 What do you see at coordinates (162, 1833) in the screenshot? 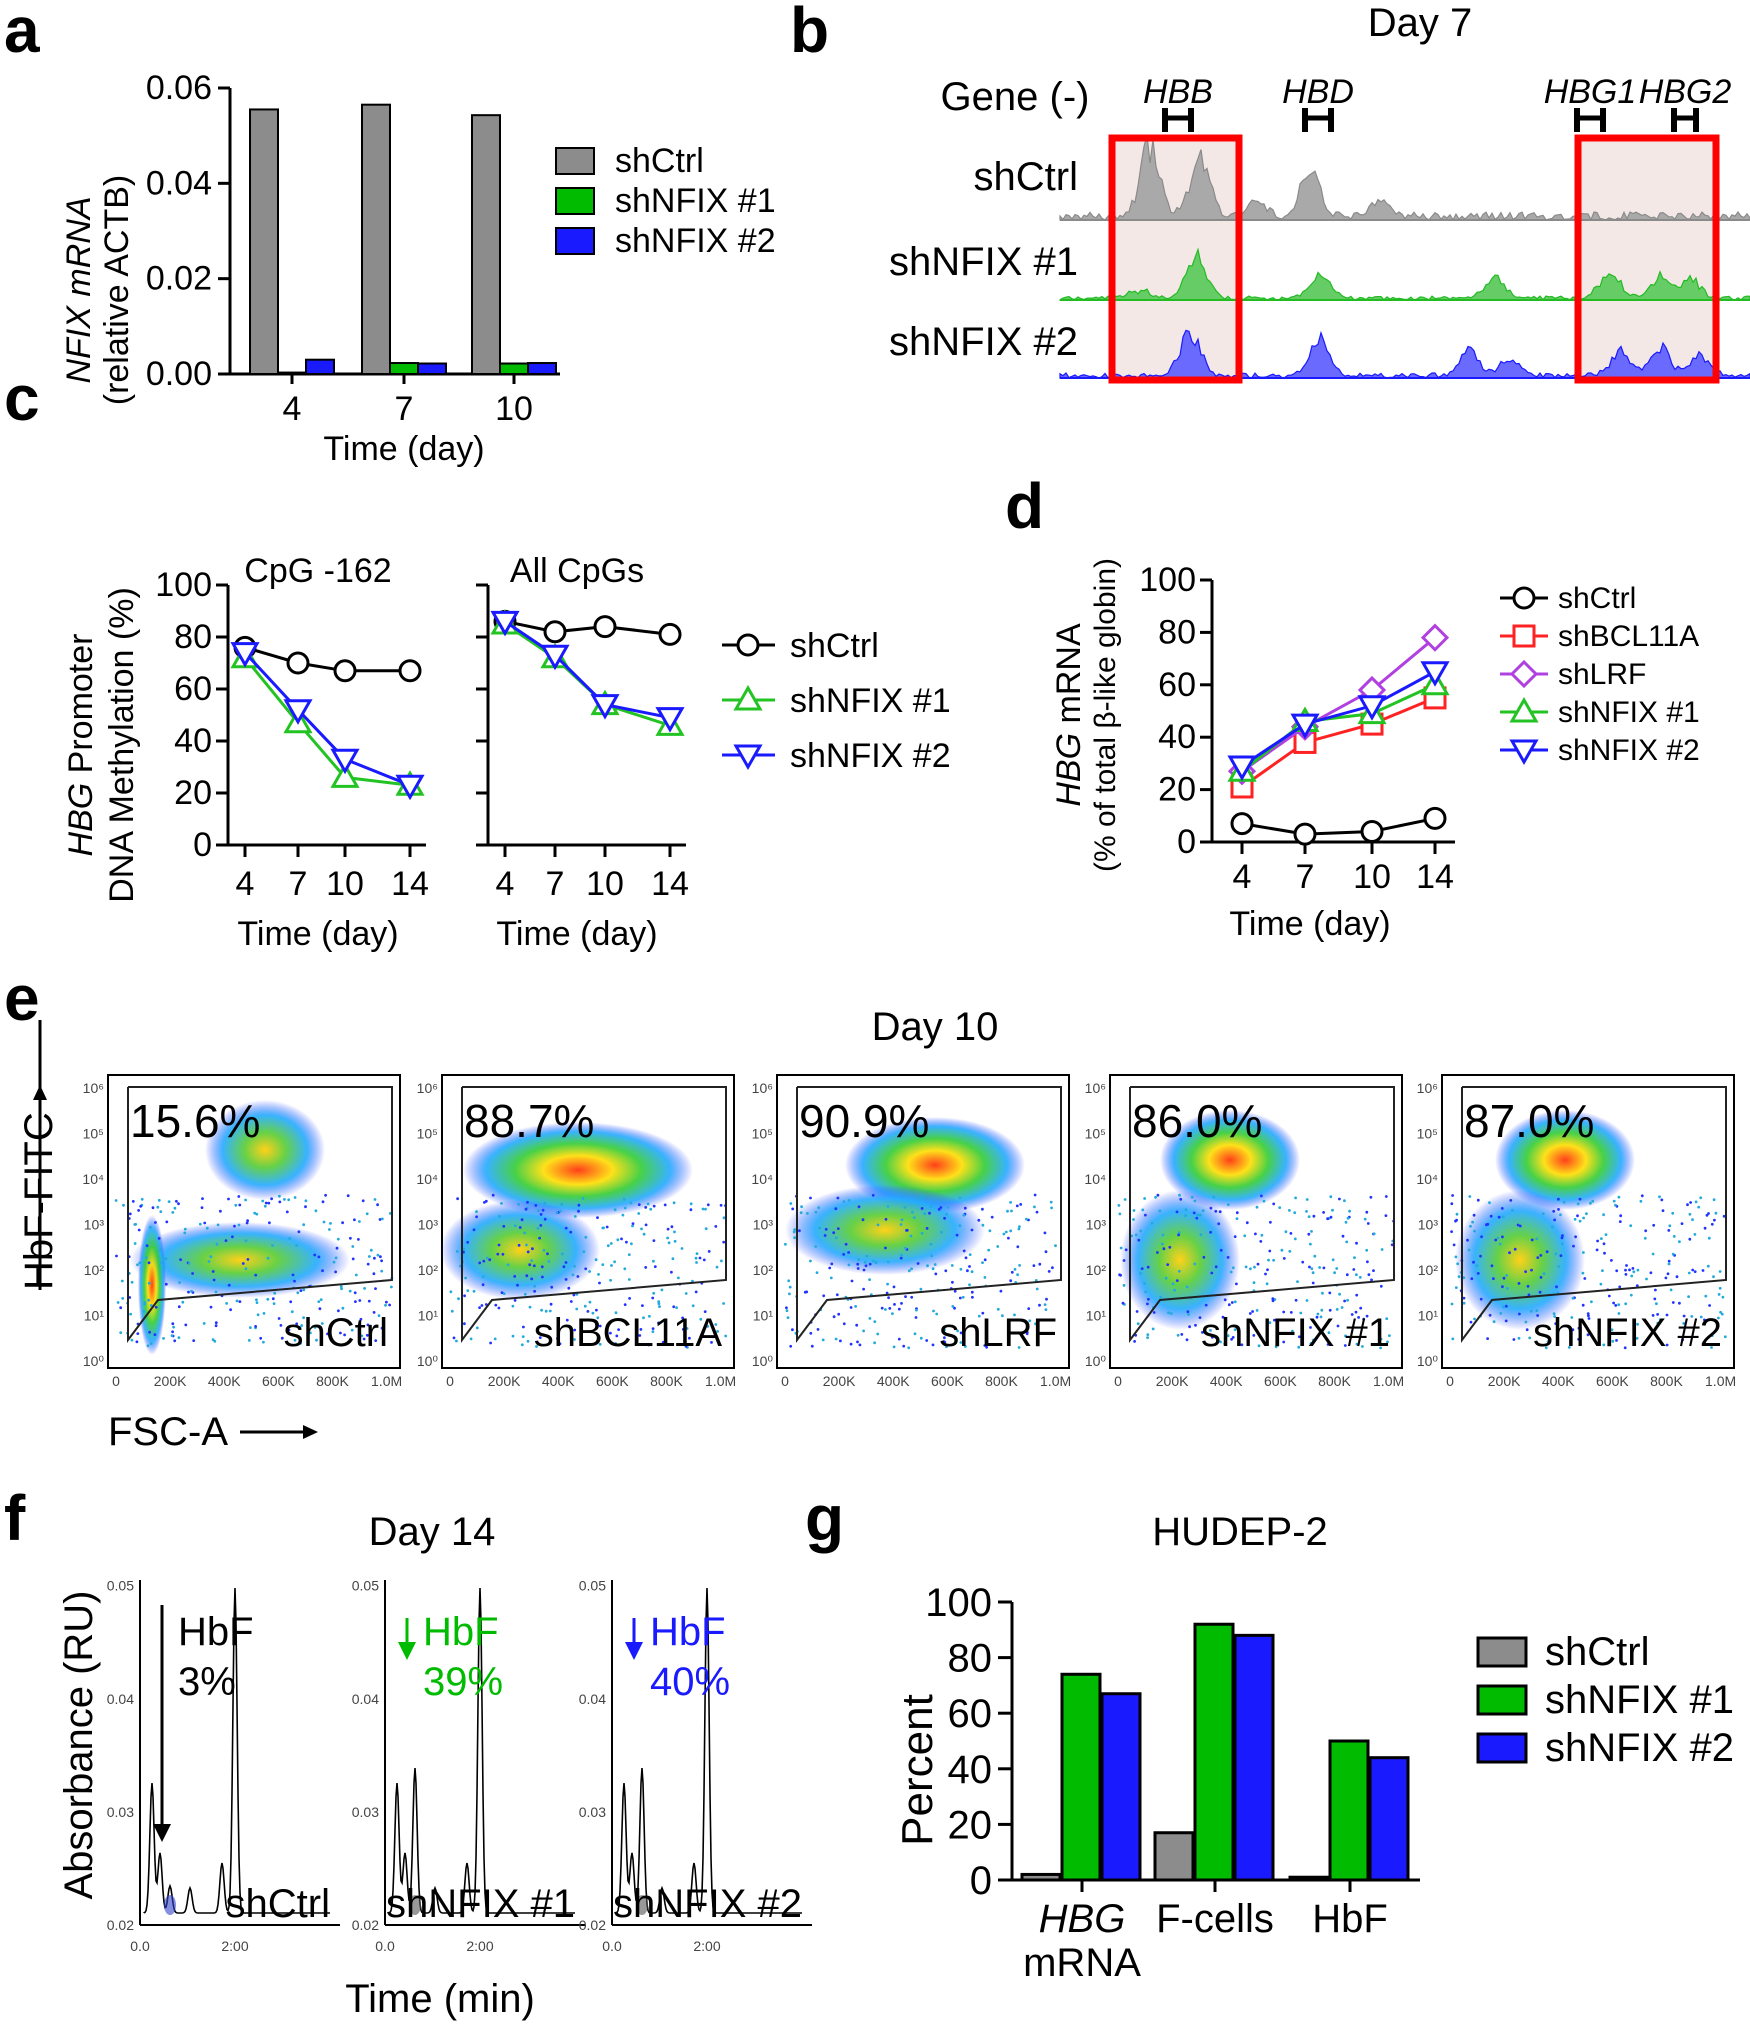
I see `f-hbf-arrowhead` at bounding box center [162, 1833].